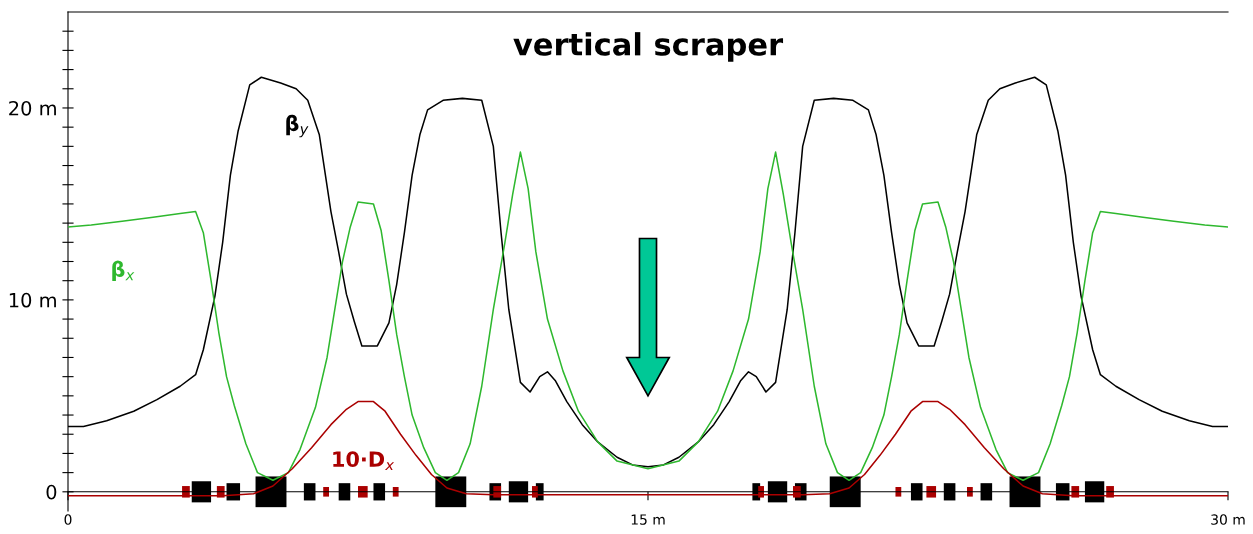 This screenshot has width=1253, height=534. I want to click on y-tick-label: 10 m, so click(32, 300).